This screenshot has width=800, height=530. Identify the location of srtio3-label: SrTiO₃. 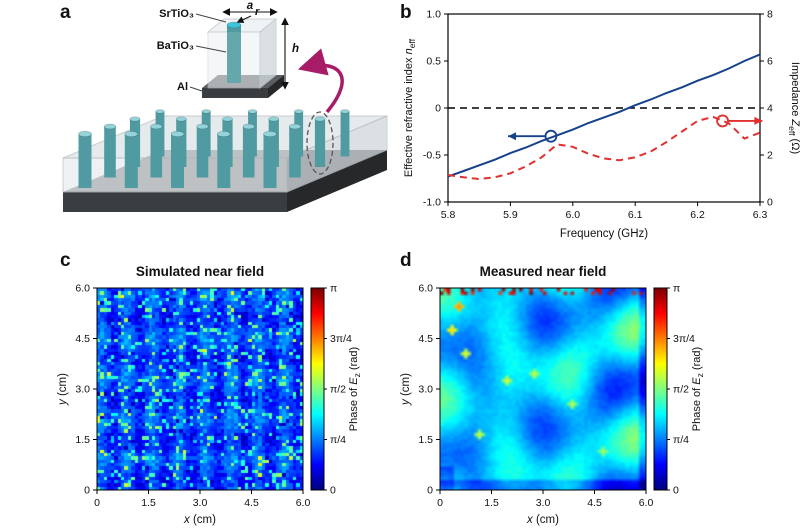
(176, 14).